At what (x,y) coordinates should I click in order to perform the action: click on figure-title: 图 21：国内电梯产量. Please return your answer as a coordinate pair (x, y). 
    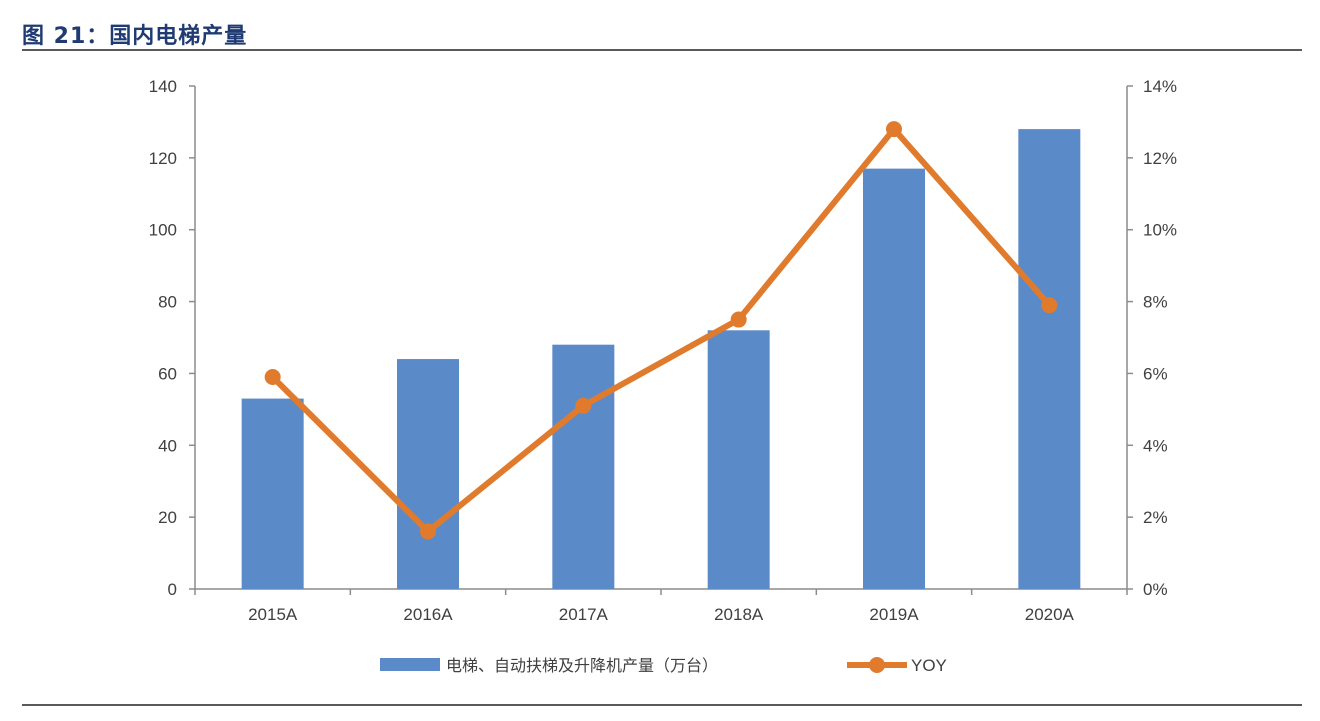
    Looking at the image, I should click on (135, 36).